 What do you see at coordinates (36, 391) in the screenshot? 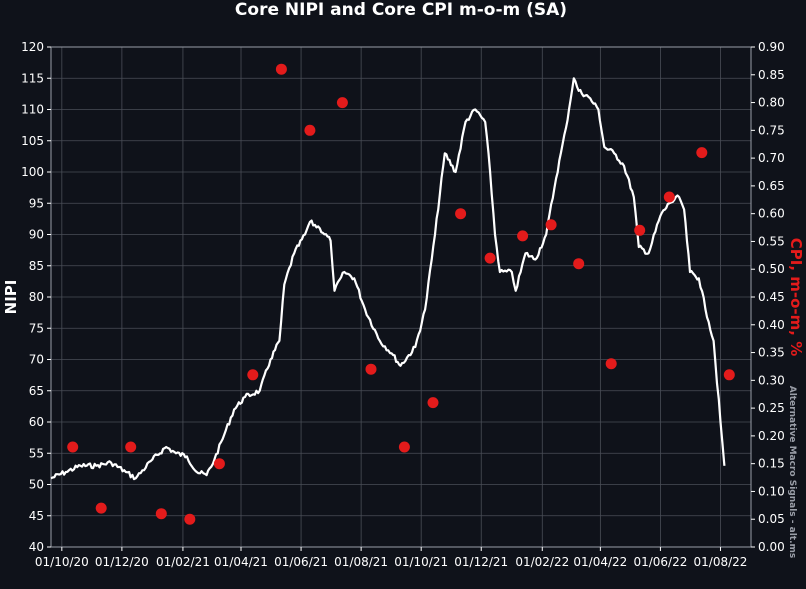
I see `left-tick-label: 65` at bounding box center [36, 391].